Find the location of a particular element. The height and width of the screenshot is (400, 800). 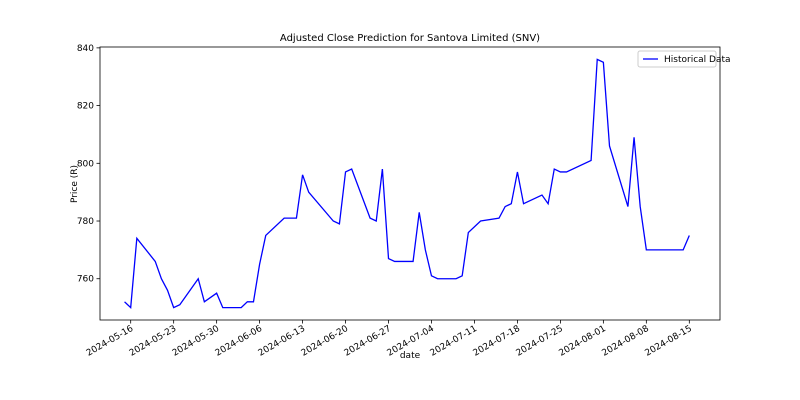

legend-box is located at coordinates (677, 59).